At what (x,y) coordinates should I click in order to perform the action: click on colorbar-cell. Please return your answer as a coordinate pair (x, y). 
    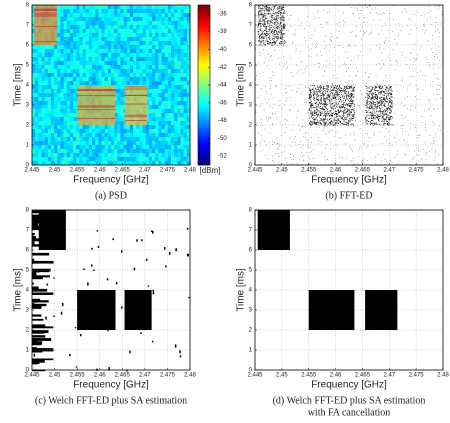
    Looking at the image, I should click on (204, 121).